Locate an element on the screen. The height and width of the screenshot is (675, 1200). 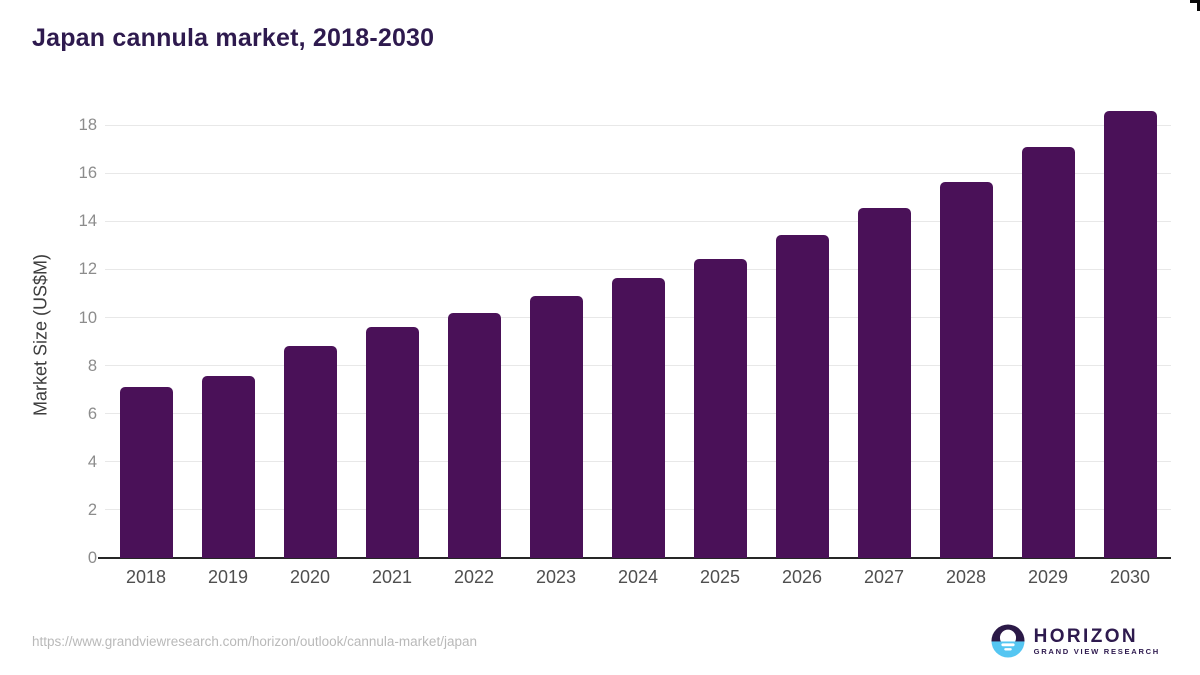
y-tick-label-18: 18 is located at coordinates (87, 125).